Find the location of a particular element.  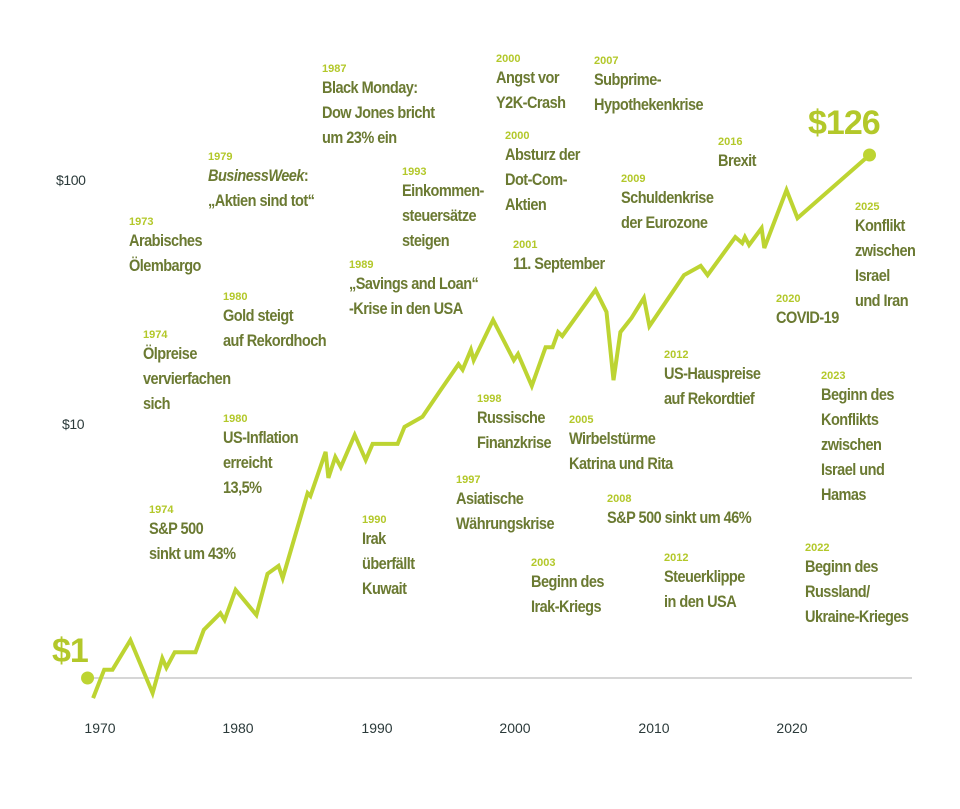

event-text: Russische is located at coordinates (511, 418).